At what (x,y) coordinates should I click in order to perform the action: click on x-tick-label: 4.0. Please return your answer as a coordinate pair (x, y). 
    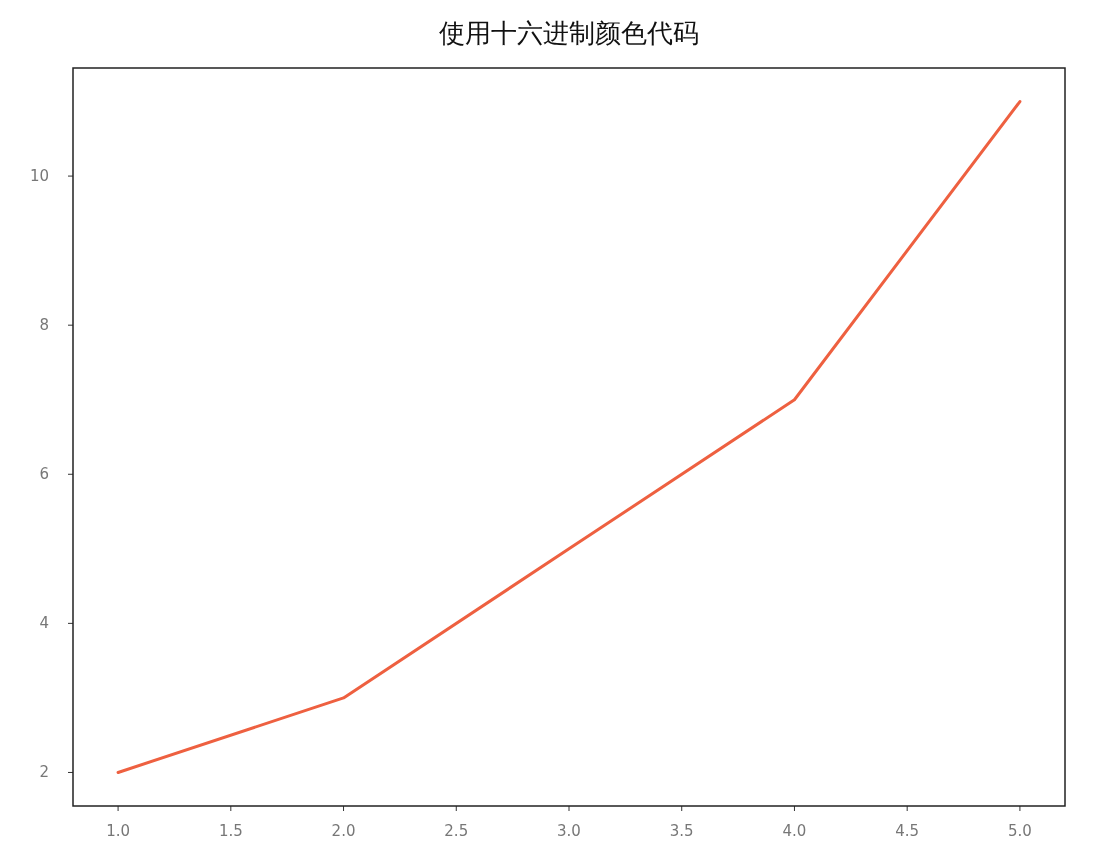
    Looking at the image, I should click on (794, 831).